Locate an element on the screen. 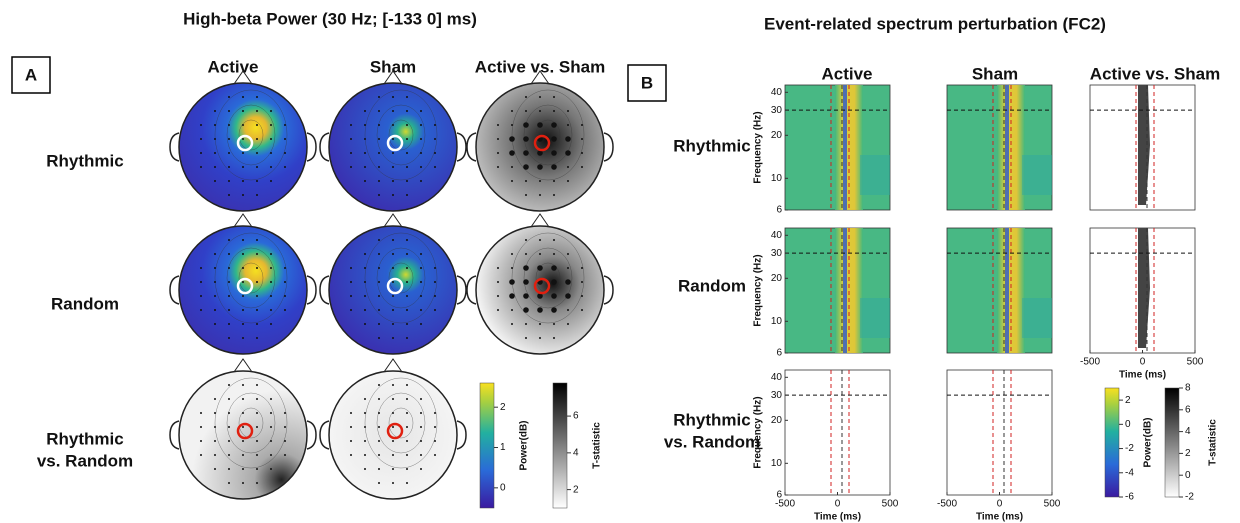 The image size is (1240, 523). scalp-map is located at coordinates (393, 435).